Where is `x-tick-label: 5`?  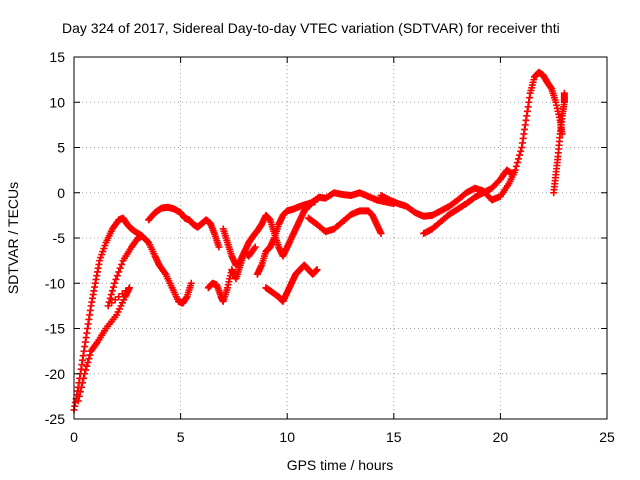
x-tick-label: 5 is located at coordinates (181, 437).